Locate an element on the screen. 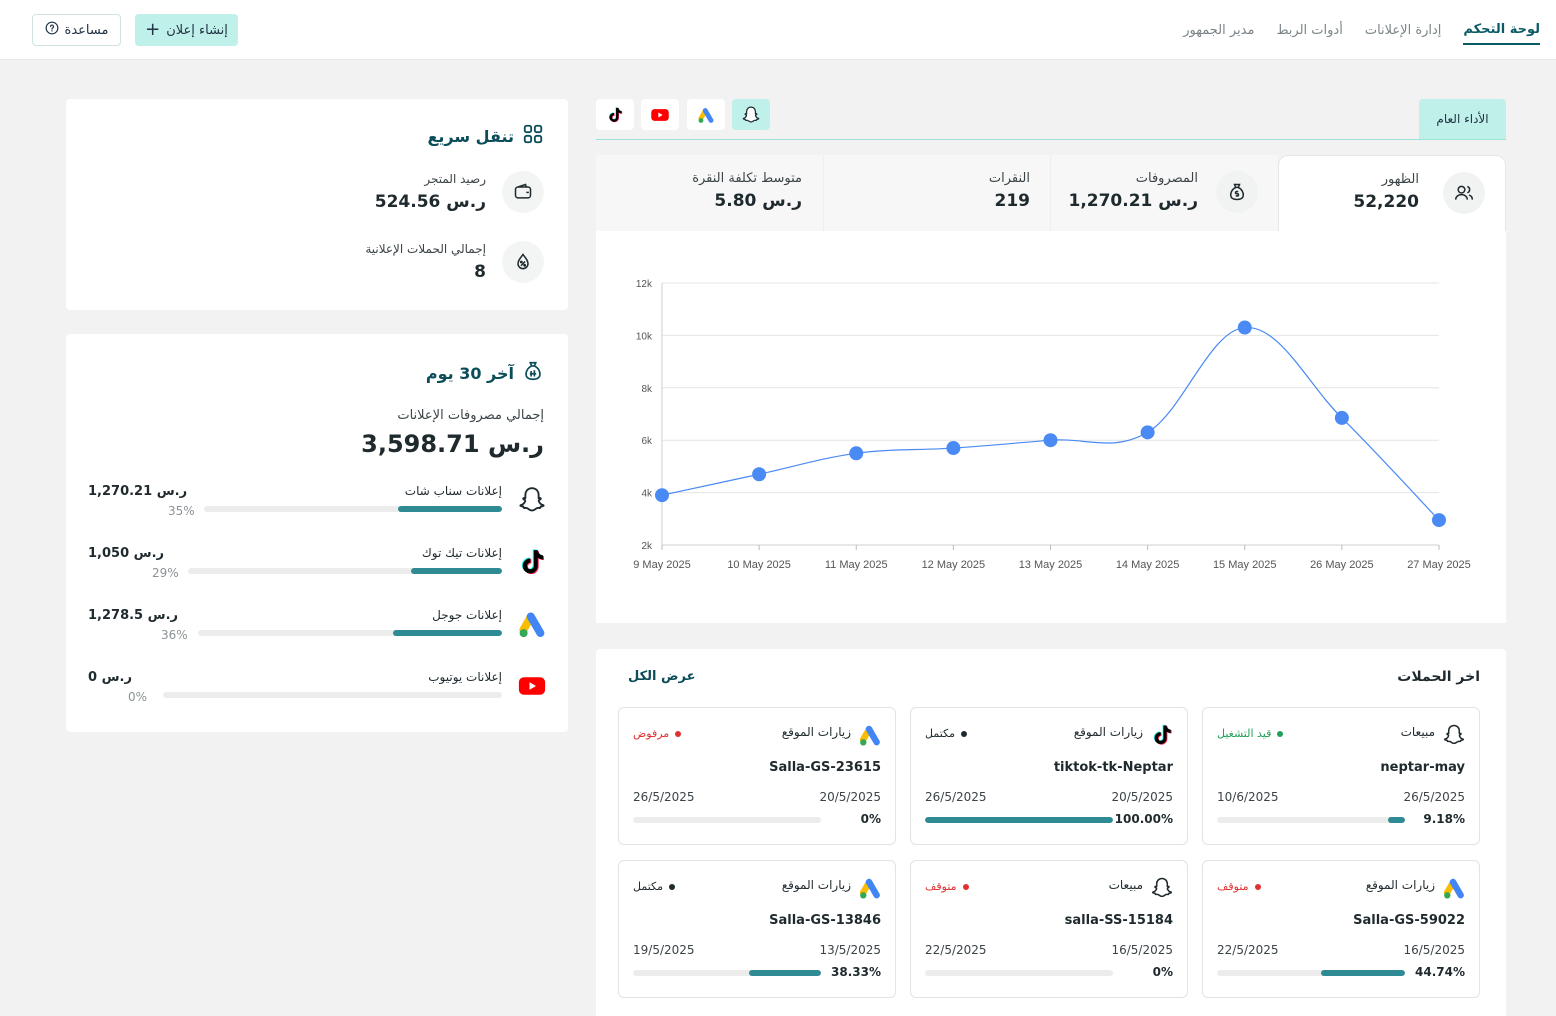 This screenshot has height=1016, width=1556. platform-percent: 35% is located at coordinates (181, 511).